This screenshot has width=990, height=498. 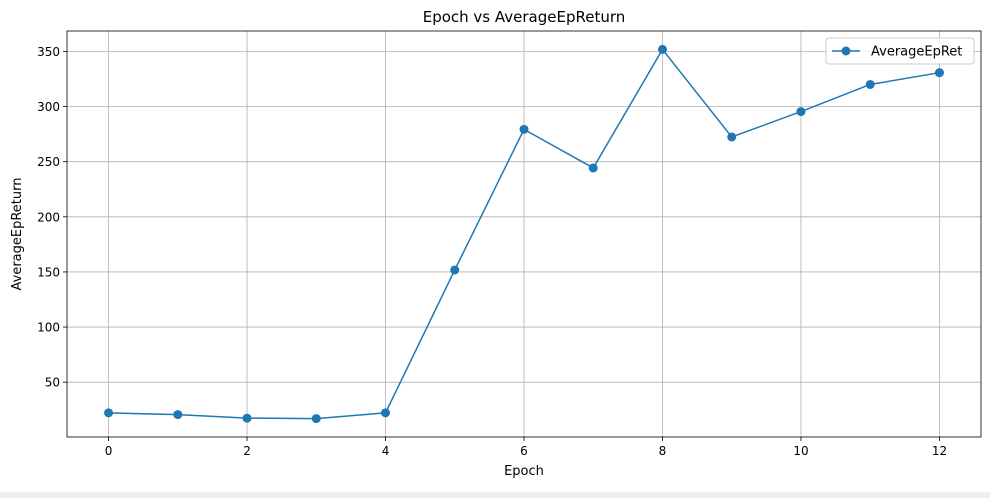 What do you see at coordinates (386, 451) in the screenshot?
I see `x-tick-label: 4` at bounding box center [386, 451].